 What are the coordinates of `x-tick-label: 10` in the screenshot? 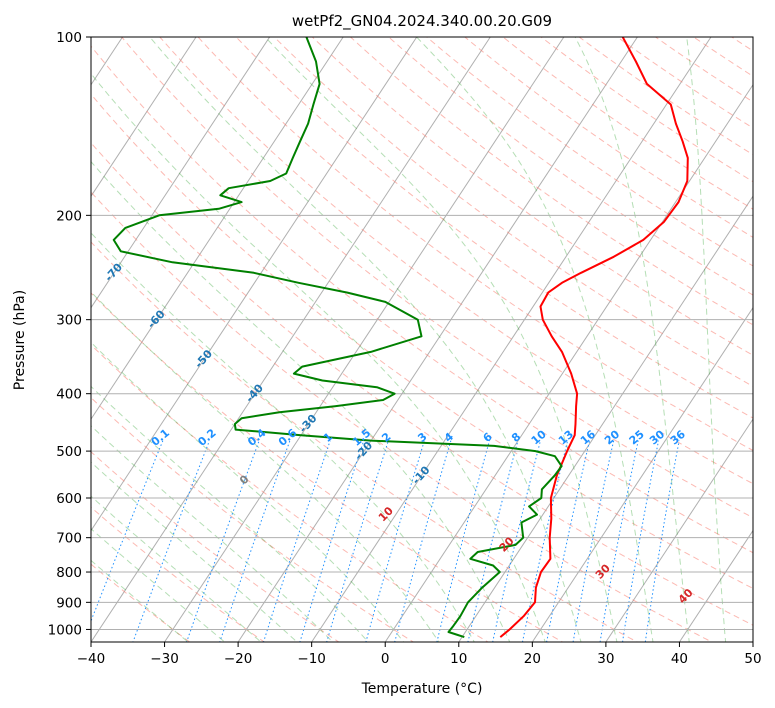 It's located at (458, 659).